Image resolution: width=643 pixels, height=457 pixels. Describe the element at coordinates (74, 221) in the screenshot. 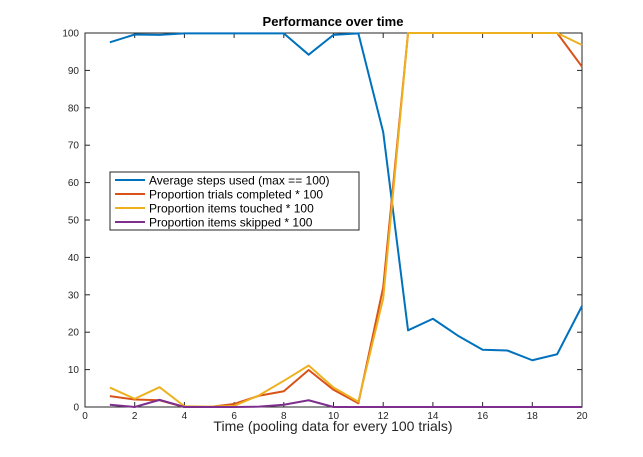

I see `y-tick-label: 50` at that location.